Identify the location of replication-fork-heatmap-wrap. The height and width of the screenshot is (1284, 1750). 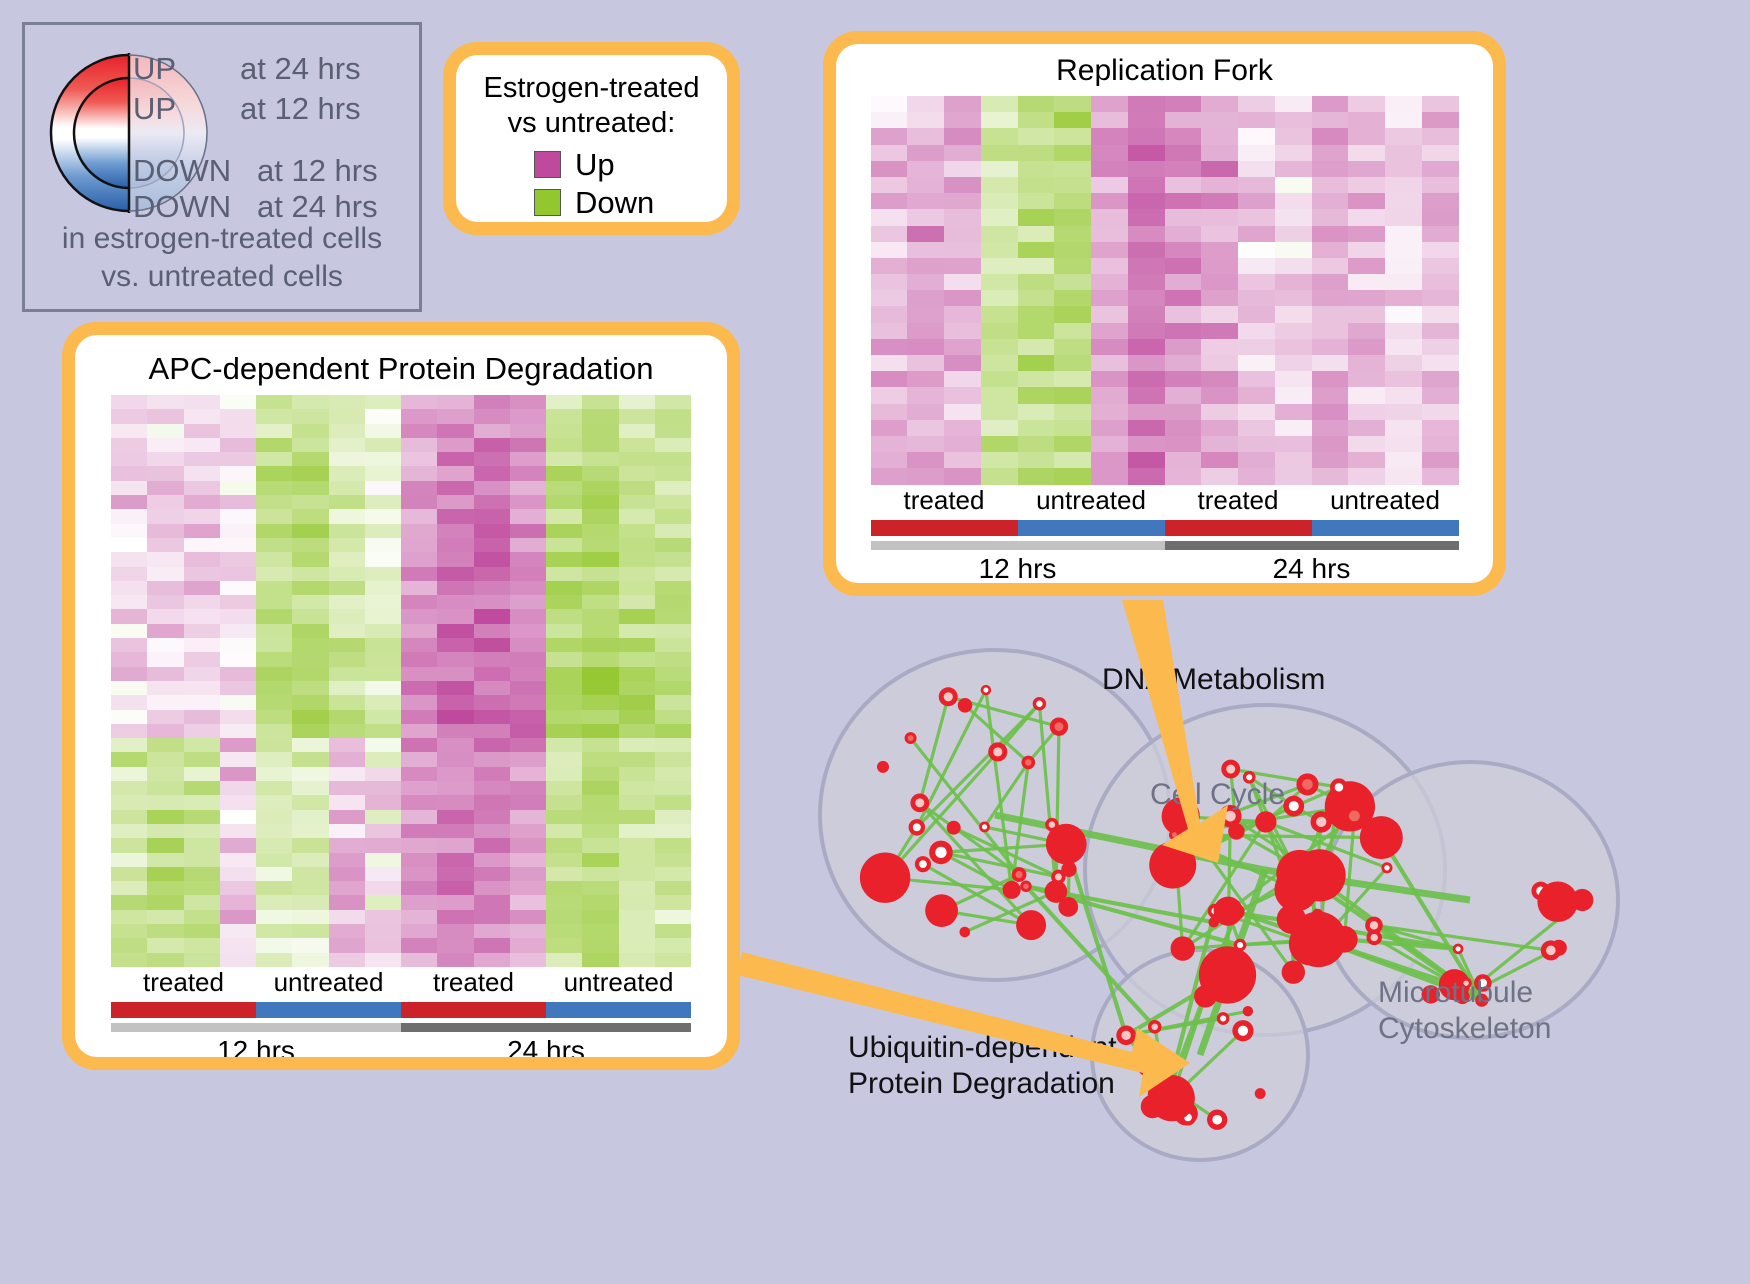
(1164, 290).